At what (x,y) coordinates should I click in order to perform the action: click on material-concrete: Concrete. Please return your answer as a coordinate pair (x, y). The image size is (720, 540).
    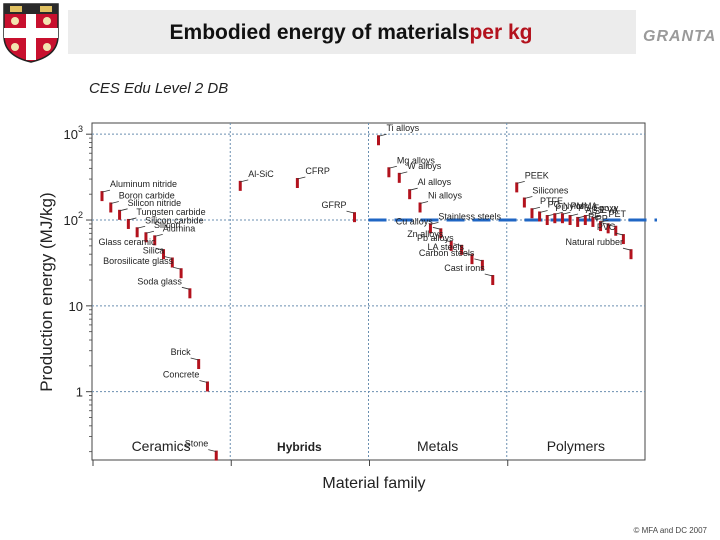
    Looking at the image, I should click on (186, 380).